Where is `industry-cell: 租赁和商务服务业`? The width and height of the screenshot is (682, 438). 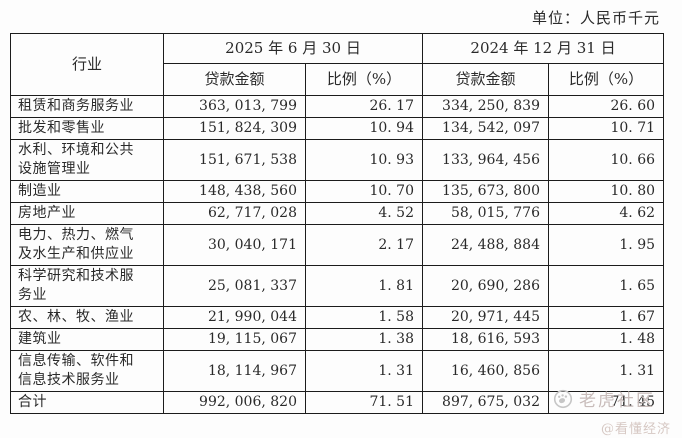 industry-cell: 租赁和商务服务业 is located at coordinates (87, 106).